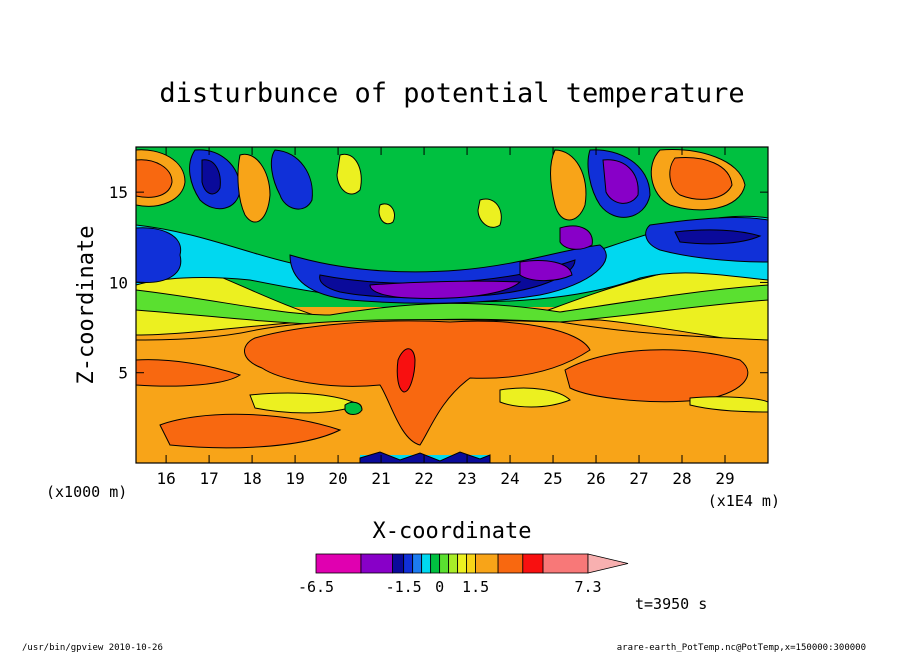 This screenshot has width=904, height=654. Describe the element at coordinates (250, 431) in the screenshot. I see `field-deeporange-lowleft` at that location.